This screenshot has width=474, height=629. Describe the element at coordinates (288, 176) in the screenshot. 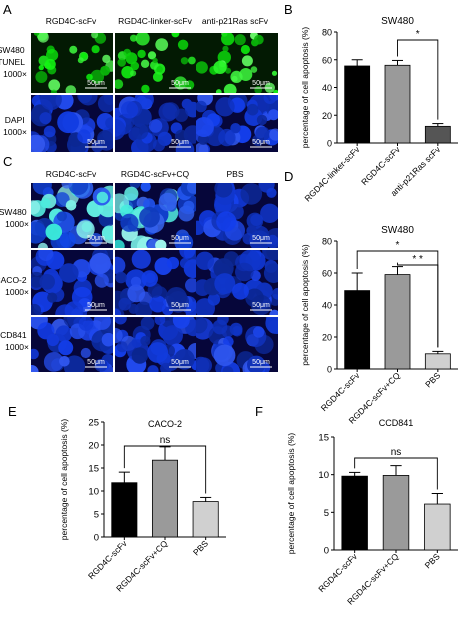

I see `panel-d-letter: D` at that location.